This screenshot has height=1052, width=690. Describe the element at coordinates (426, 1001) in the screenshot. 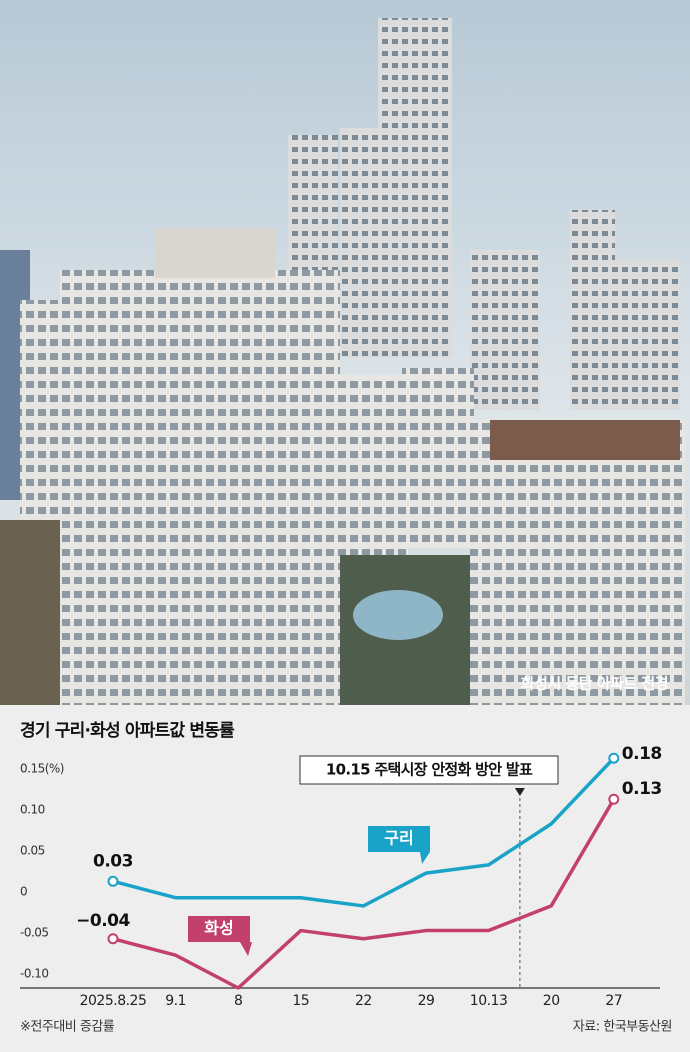

I see `x-tick-label: 29` at that location.